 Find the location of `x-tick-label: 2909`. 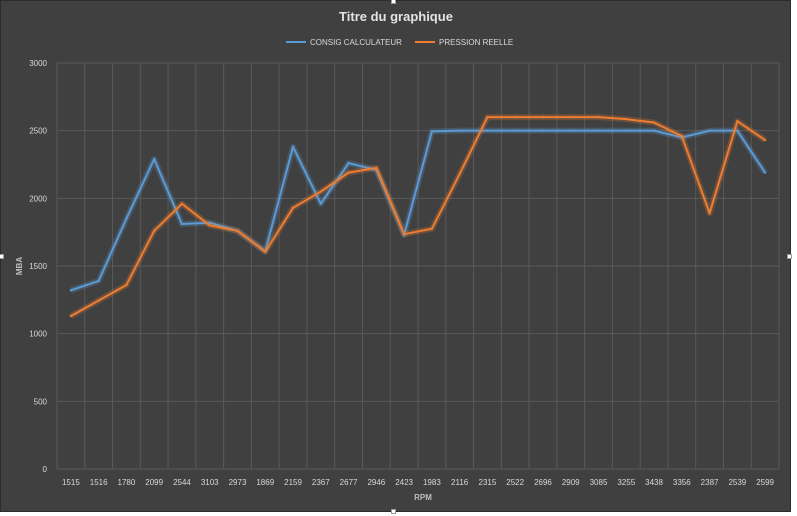

x-tick-label: 2909 is located at coordinates (571, 482).